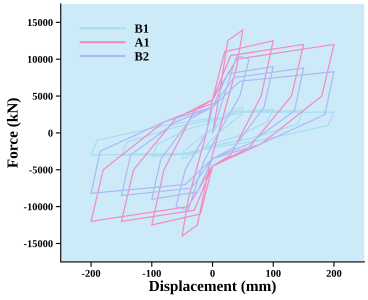 The width and height of the screenshot is (368, 300). I want to click on y-tick-label: -5000, so click(41, 170).